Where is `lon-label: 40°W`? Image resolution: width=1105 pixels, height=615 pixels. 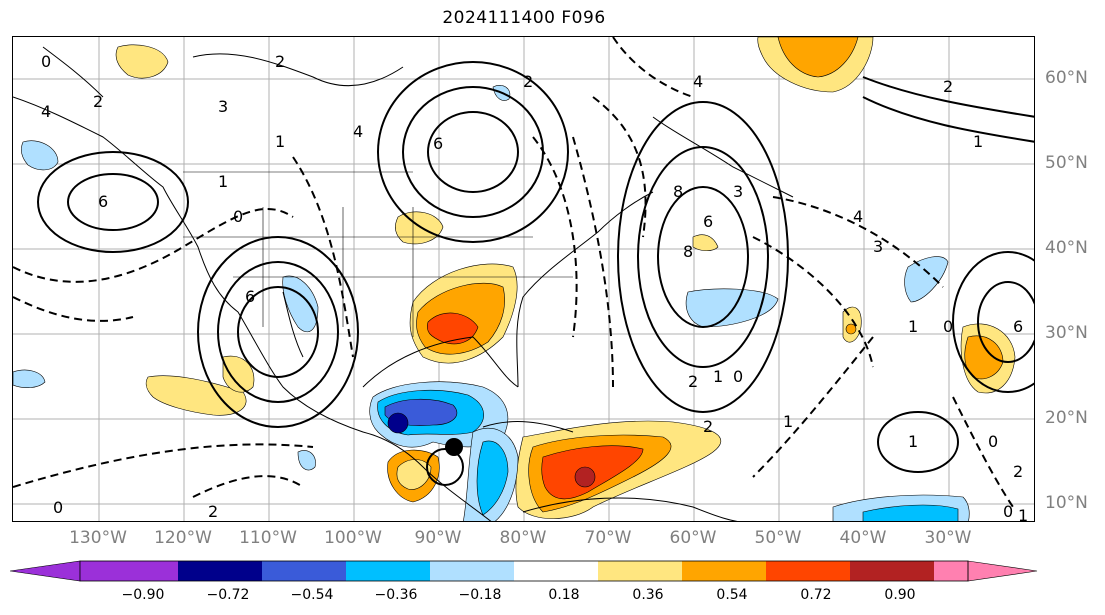
lon-label: 40°W is located at coordinates (863, 538).